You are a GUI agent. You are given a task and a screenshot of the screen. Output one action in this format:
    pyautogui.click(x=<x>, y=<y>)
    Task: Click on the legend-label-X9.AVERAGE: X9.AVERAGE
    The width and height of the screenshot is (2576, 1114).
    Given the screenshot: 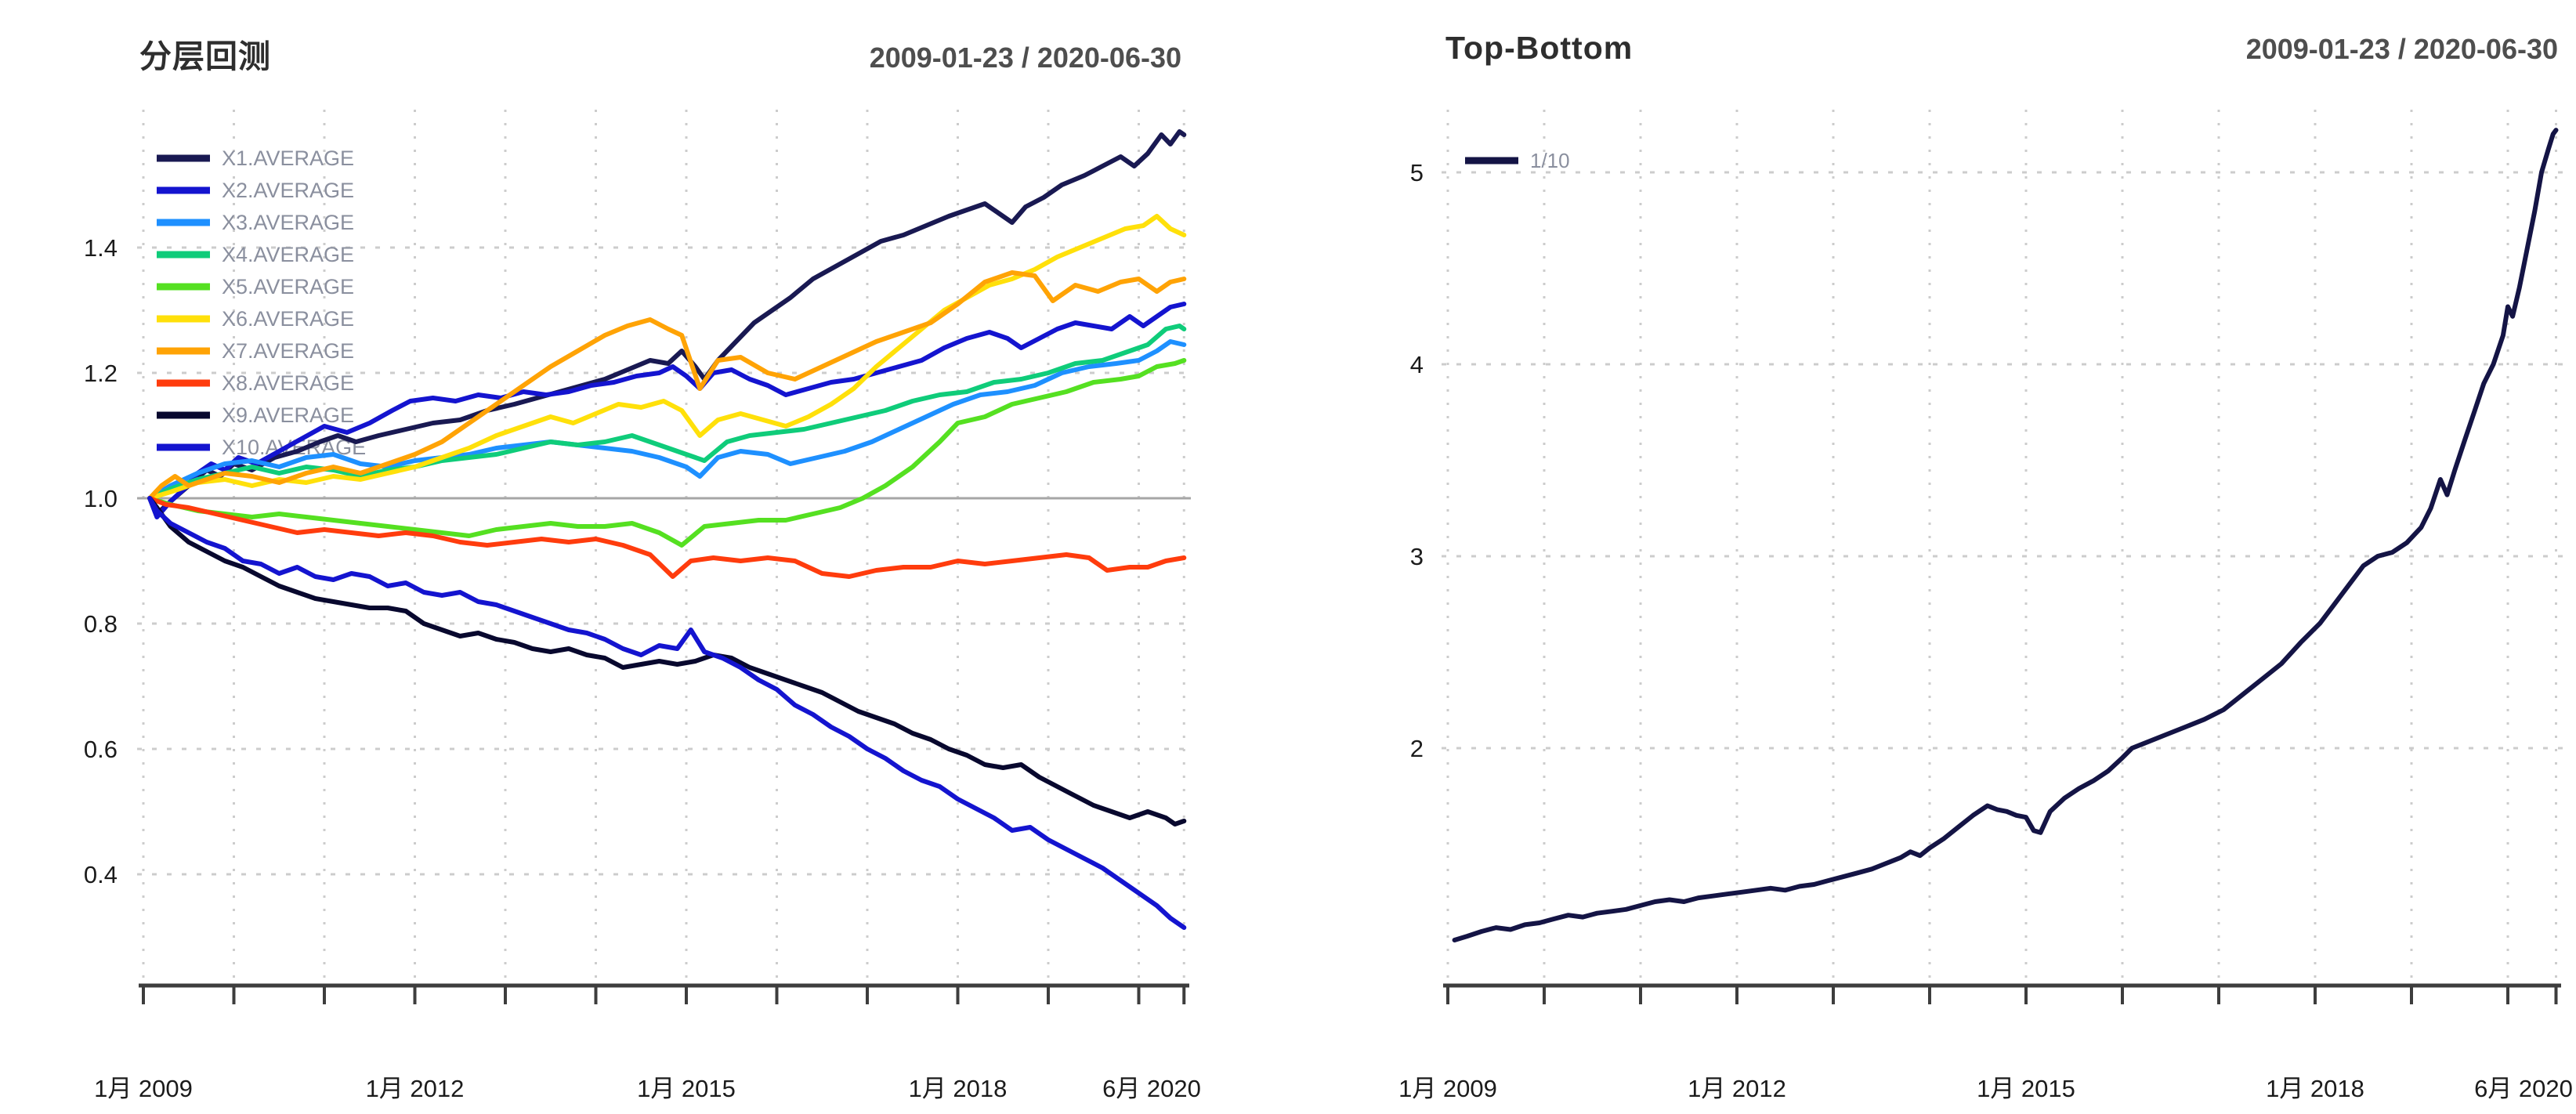 What is the action you would take?
    pyautogui.click(x=288, y=415)
    